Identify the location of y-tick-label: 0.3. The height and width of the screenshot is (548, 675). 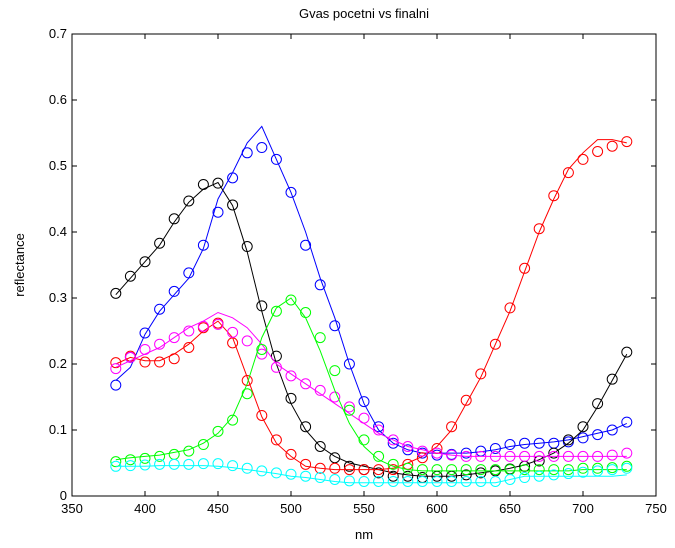
(58, 297).